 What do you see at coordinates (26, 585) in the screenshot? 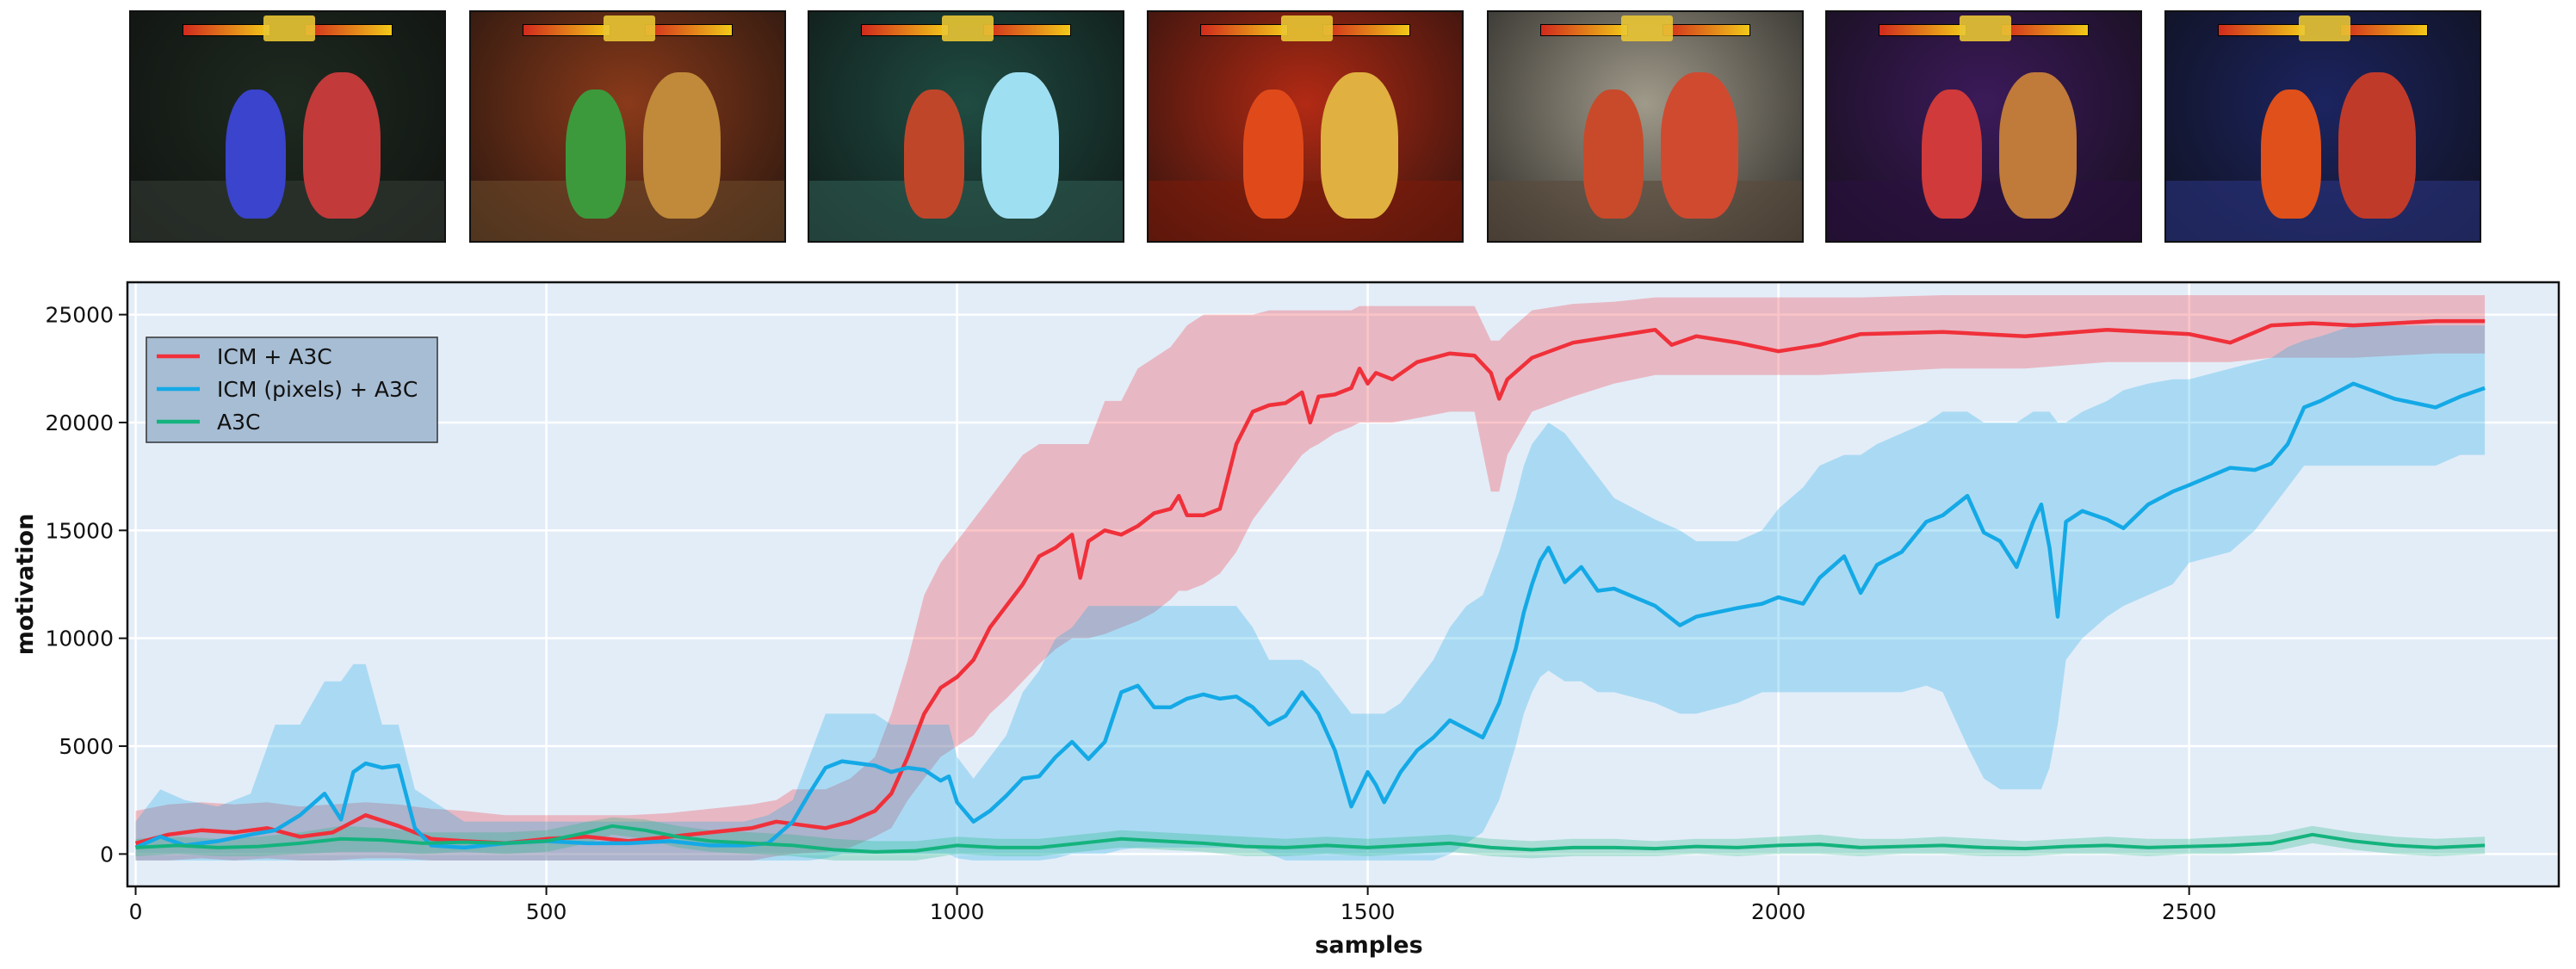
I see `y-axis-label: motivation` at bounding box center [26, 585].